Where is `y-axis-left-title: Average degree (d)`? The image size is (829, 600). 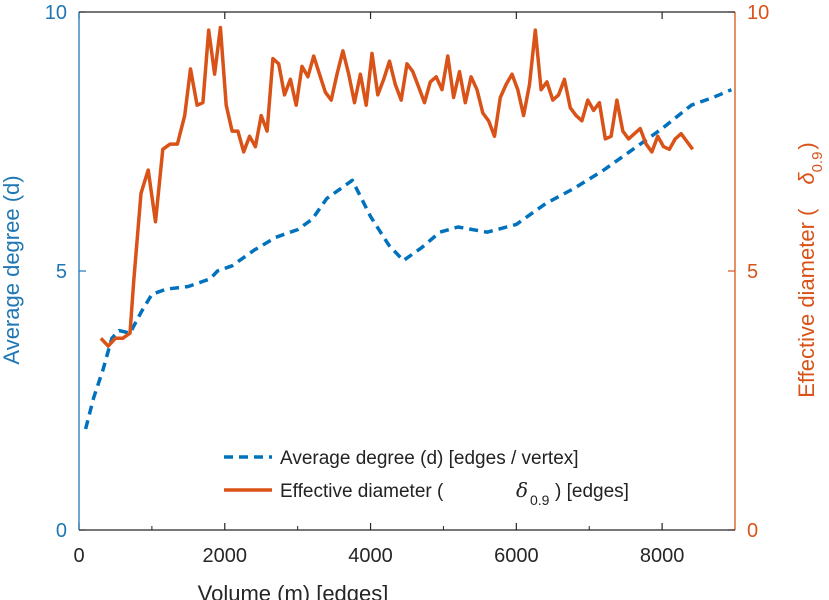
y-axis-left-title: Average degree (d) is located at coordinates (12, 269).